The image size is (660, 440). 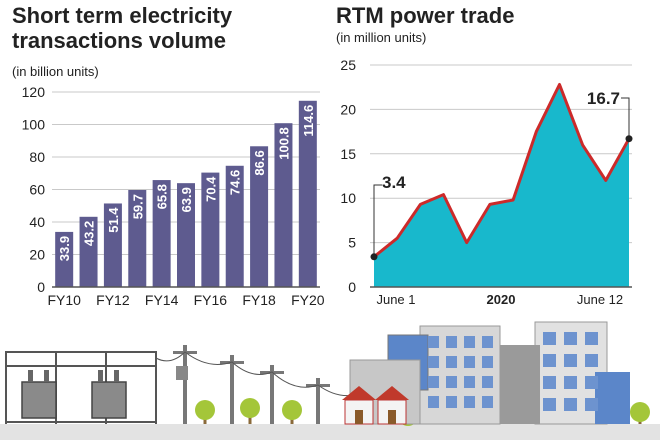 I want to click on bar-chart-title-line-1: Short term electricity, so click(x=122, y=15).